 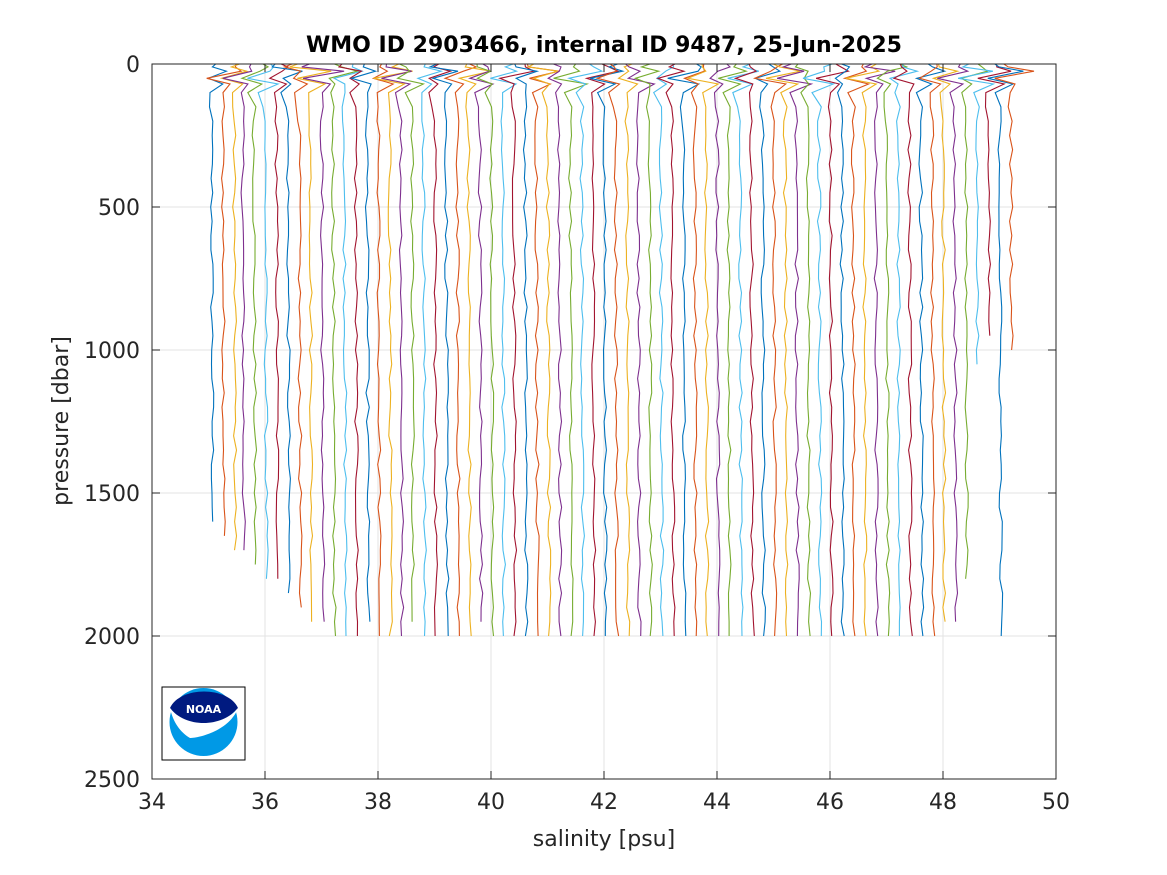 I want to click on y-tick-label: 1000, so click(x=112, y=351).